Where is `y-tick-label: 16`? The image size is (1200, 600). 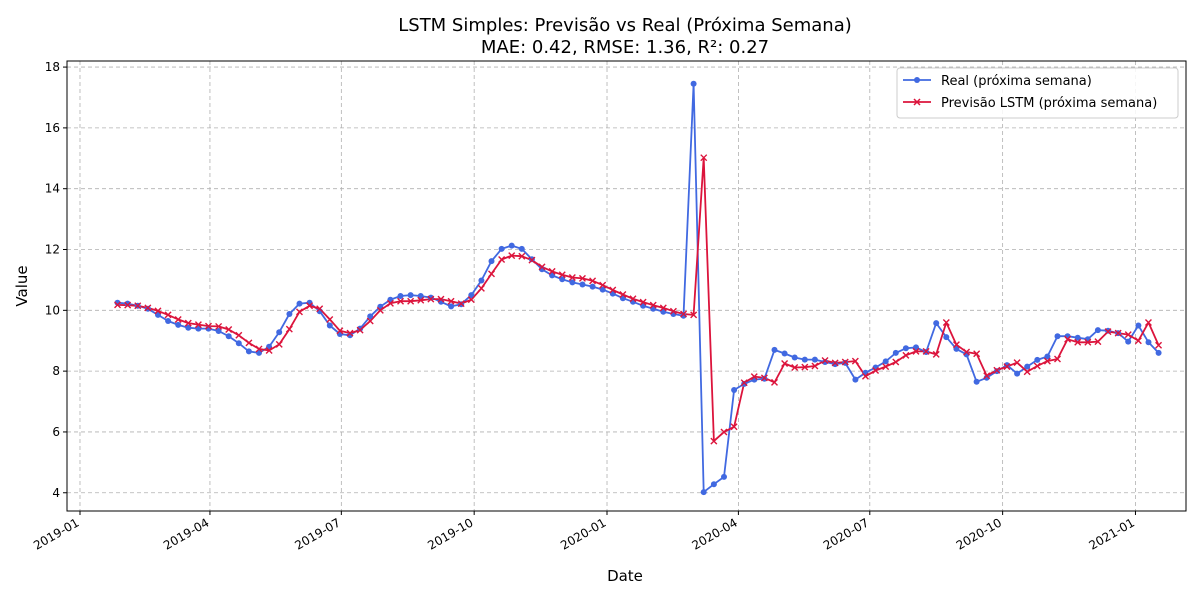 y-tick-label: 16 is located at coordinates (52, 128).